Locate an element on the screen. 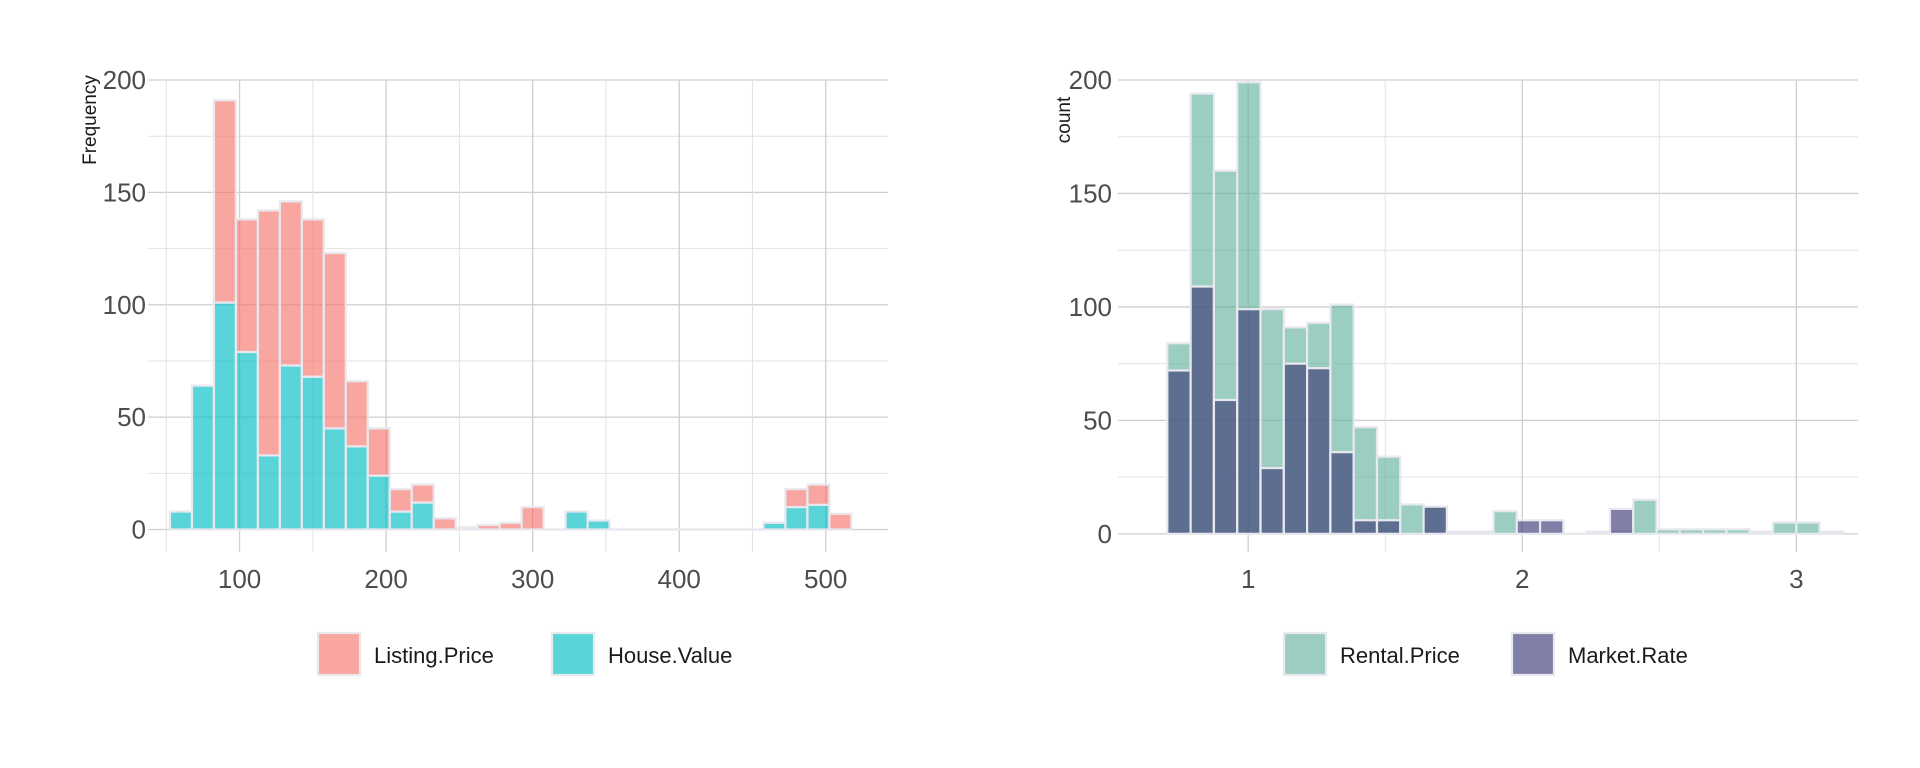 This screenshot has height=768, width=1920. left-y-axis-title: Frequency is located at coordinates (90, 120).